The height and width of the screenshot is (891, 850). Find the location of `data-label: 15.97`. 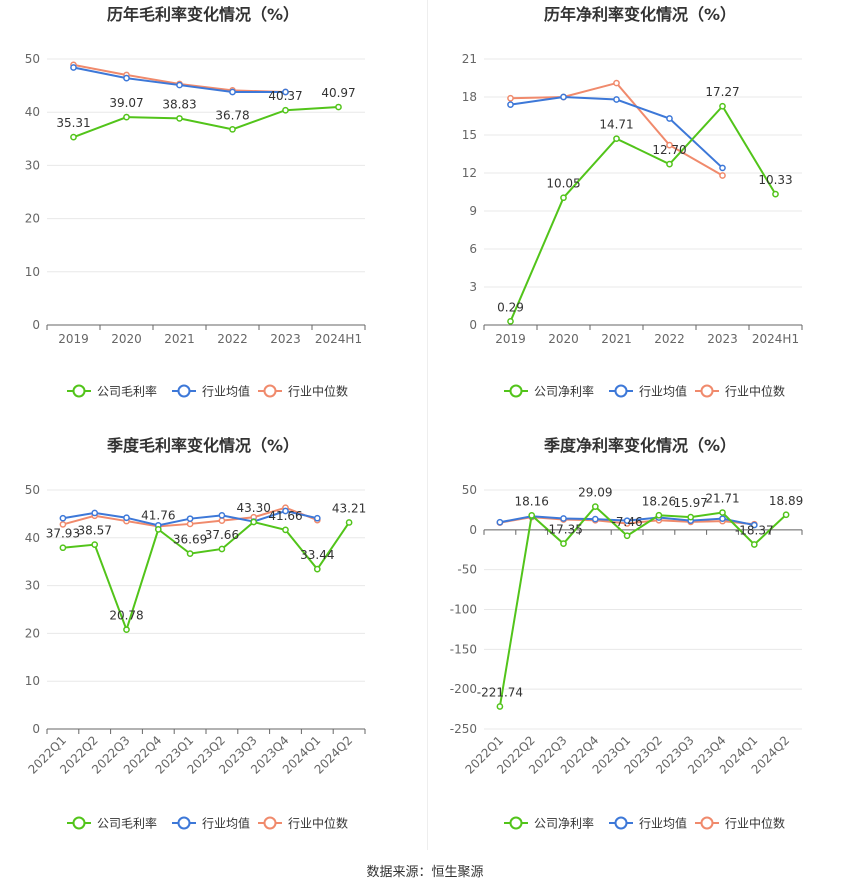

data-label: 15.97 is located at coordinates (691, 503).